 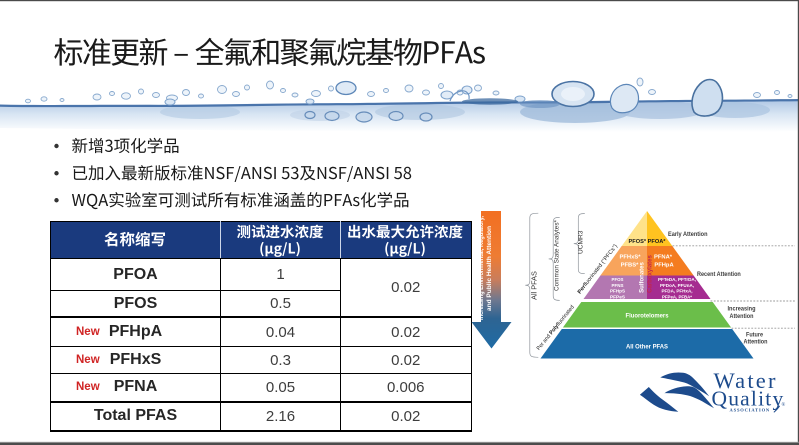 What do you see at coordinates (754, 334) in the screenshot?
I see `svg-text: Future` at bounding box center [754, 334].